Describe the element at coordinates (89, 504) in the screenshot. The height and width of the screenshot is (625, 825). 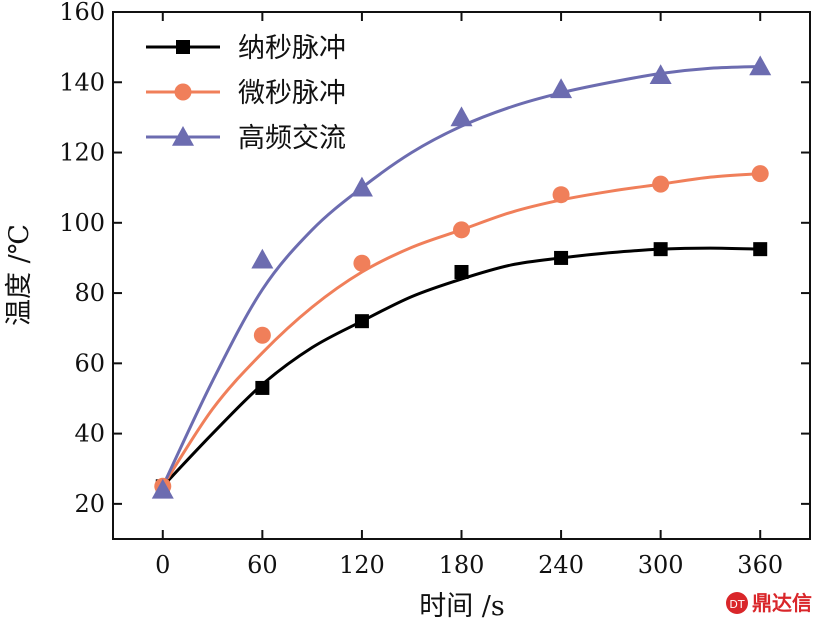
I see `y-tick-label: 20` at that location.